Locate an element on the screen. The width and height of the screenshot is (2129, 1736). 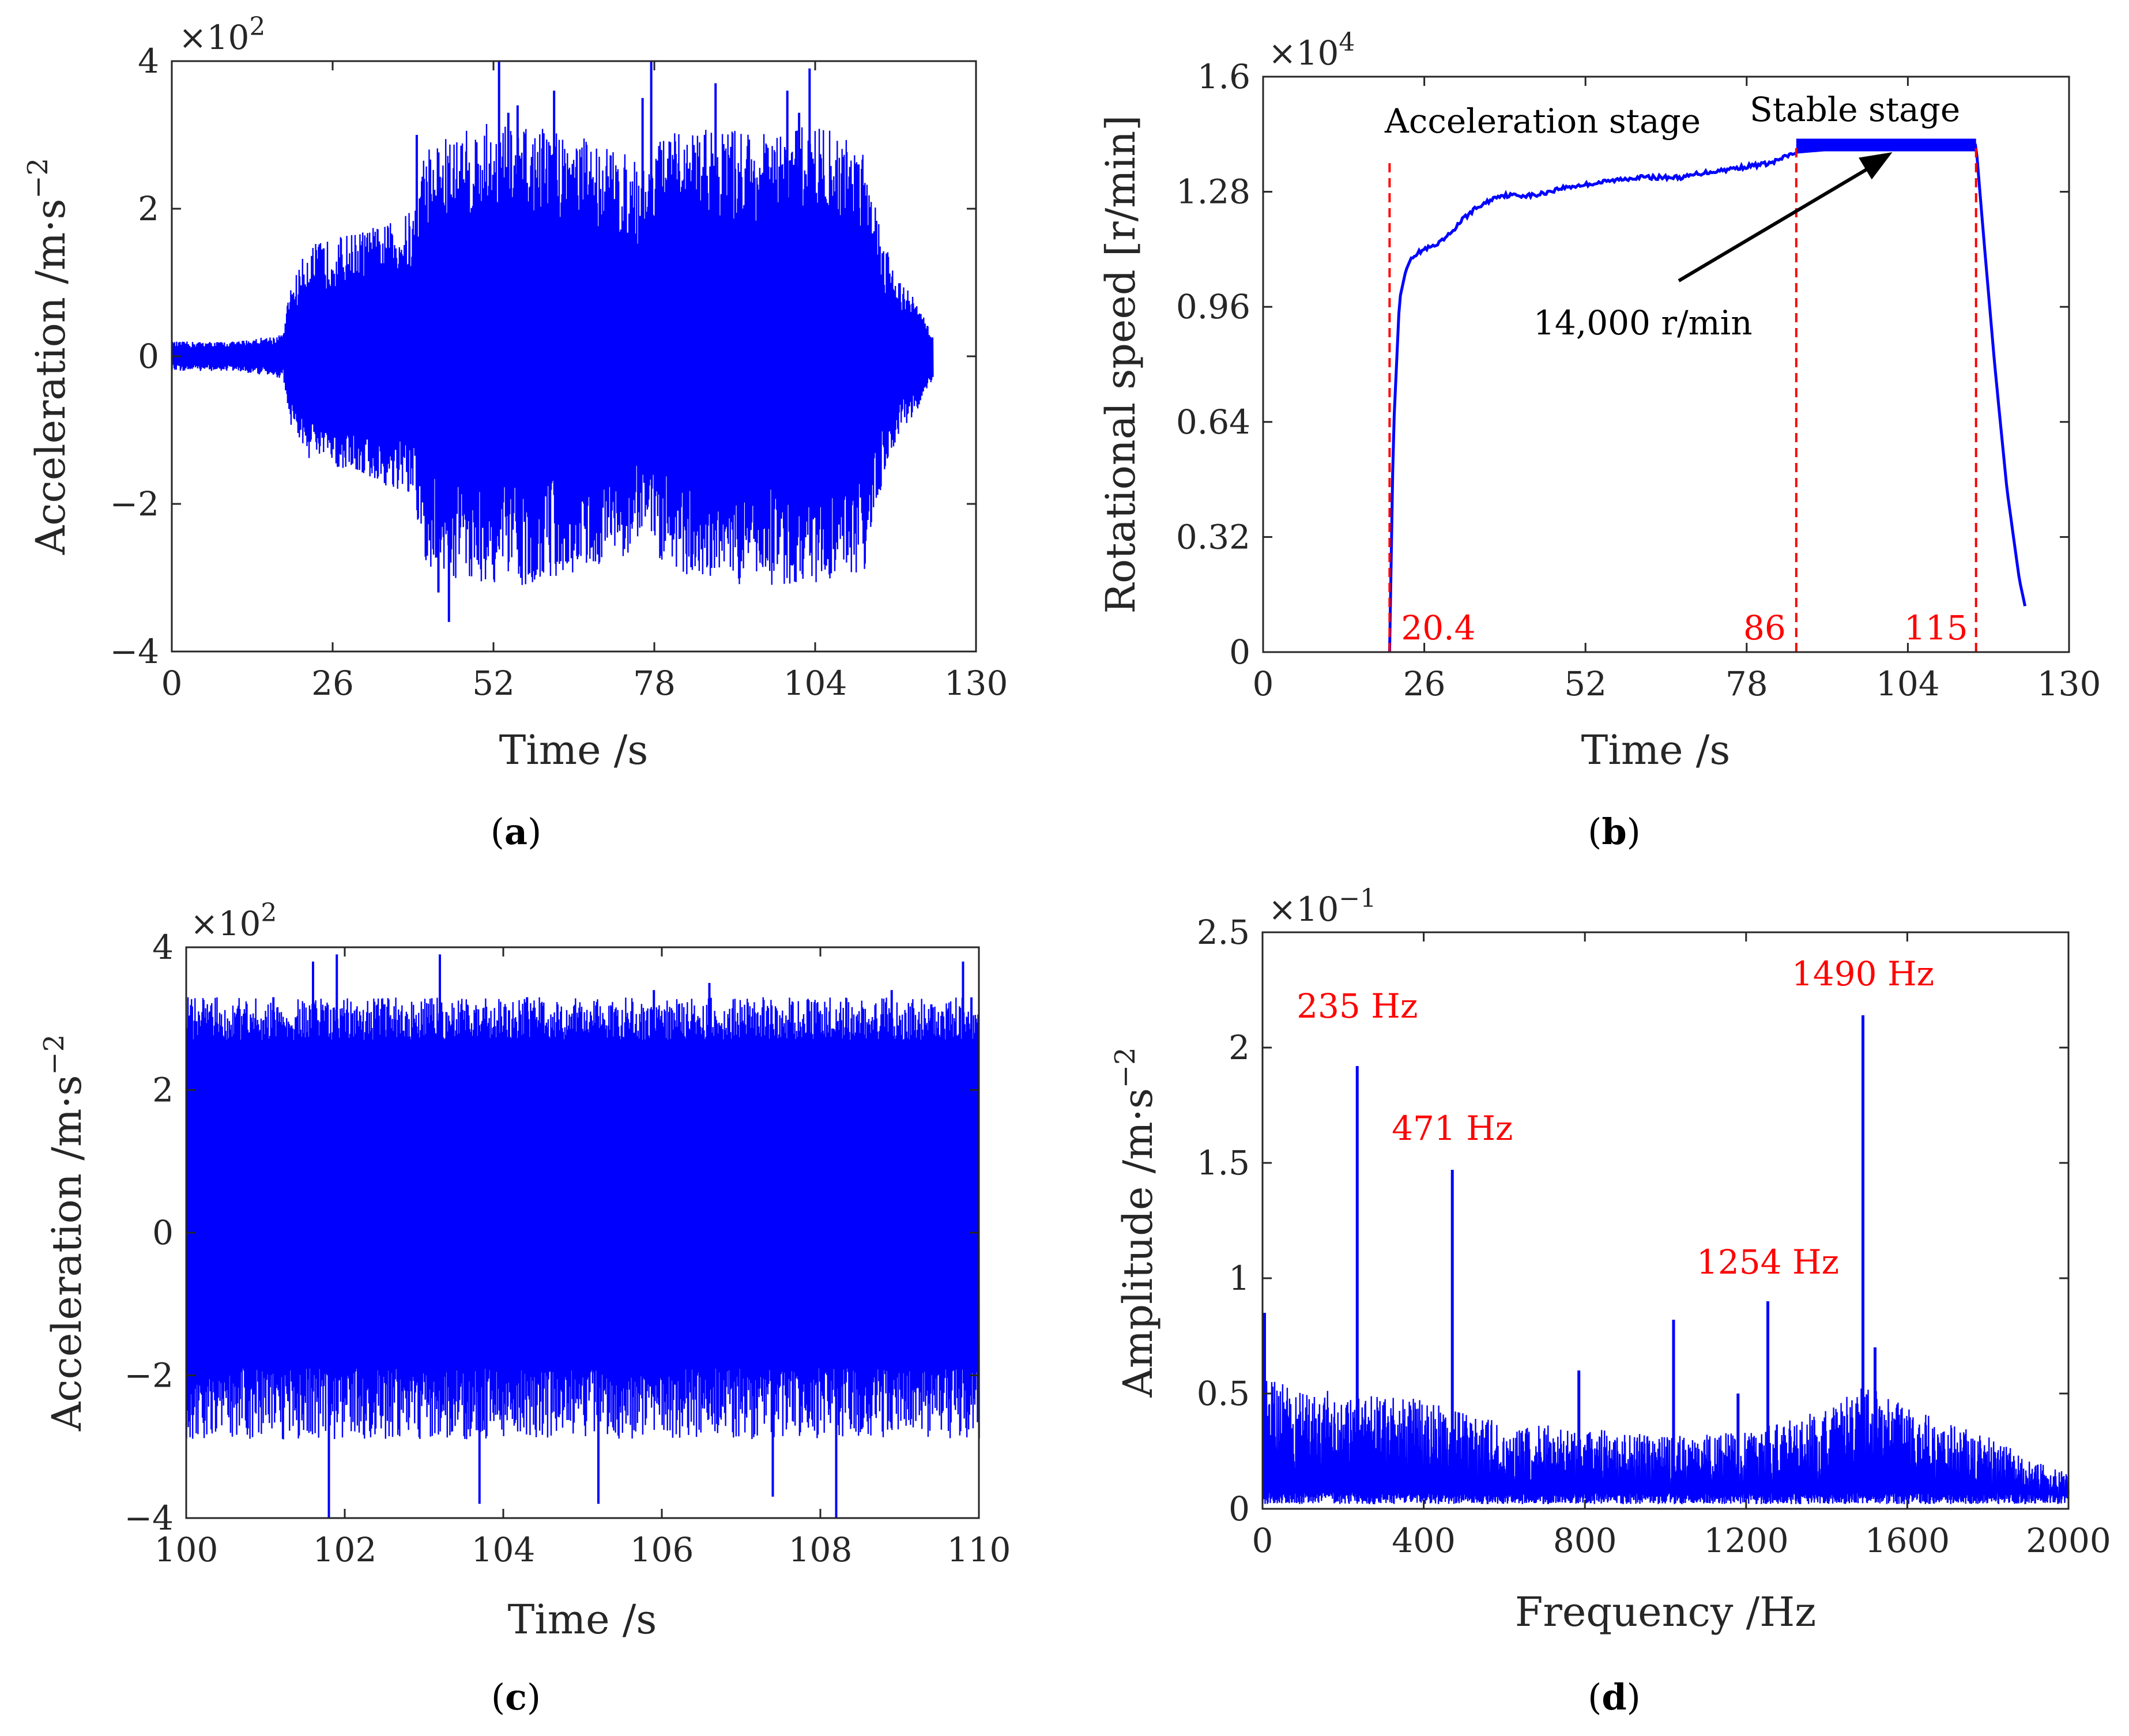
panel-a-plot is located at coordinates (552, 341).